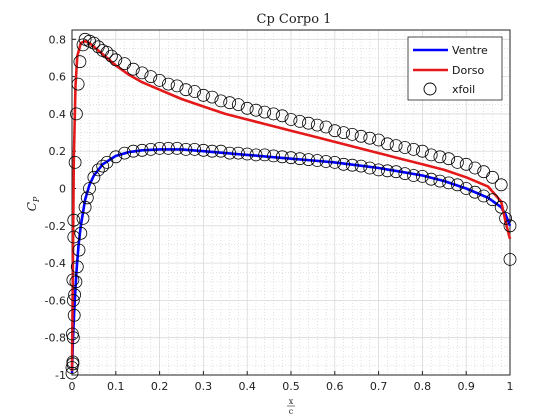 This screenshot has height=420, width=560. What do you see at coordinates (60, 375) in the screenshot?
I see `y-tick-label: -1` at bounding box center [60, 375].